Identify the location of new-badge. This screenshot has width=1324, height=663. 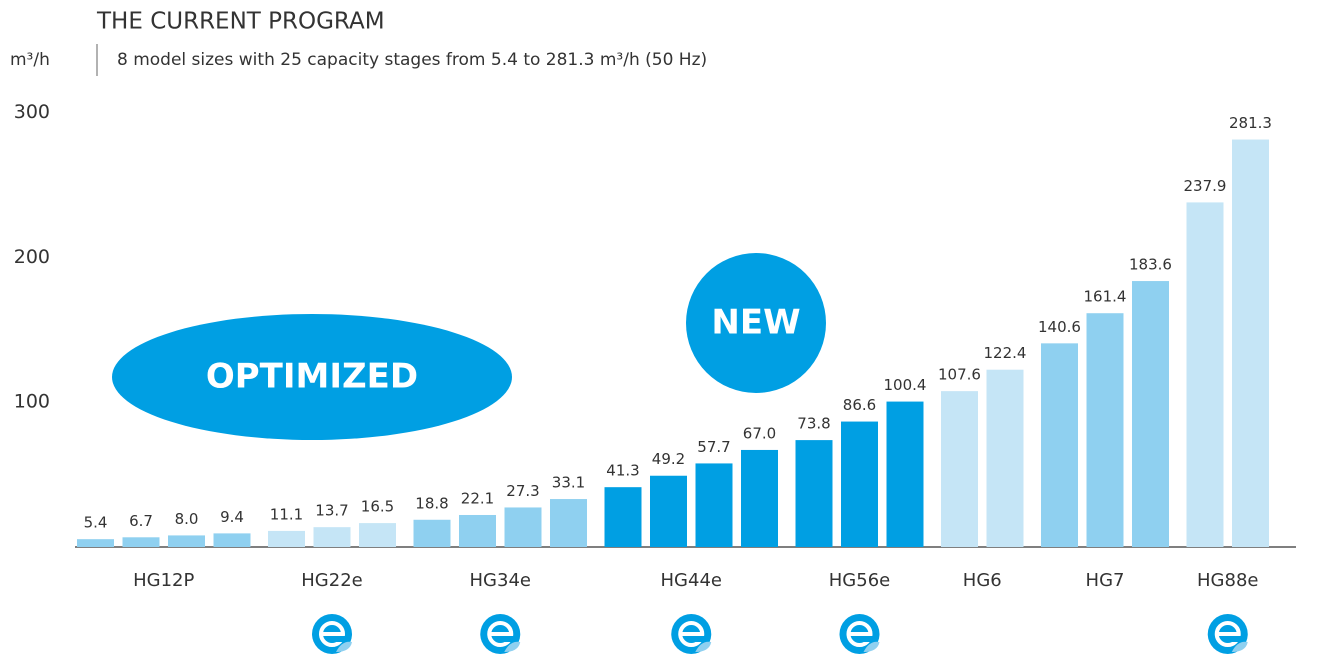
(756, 323).